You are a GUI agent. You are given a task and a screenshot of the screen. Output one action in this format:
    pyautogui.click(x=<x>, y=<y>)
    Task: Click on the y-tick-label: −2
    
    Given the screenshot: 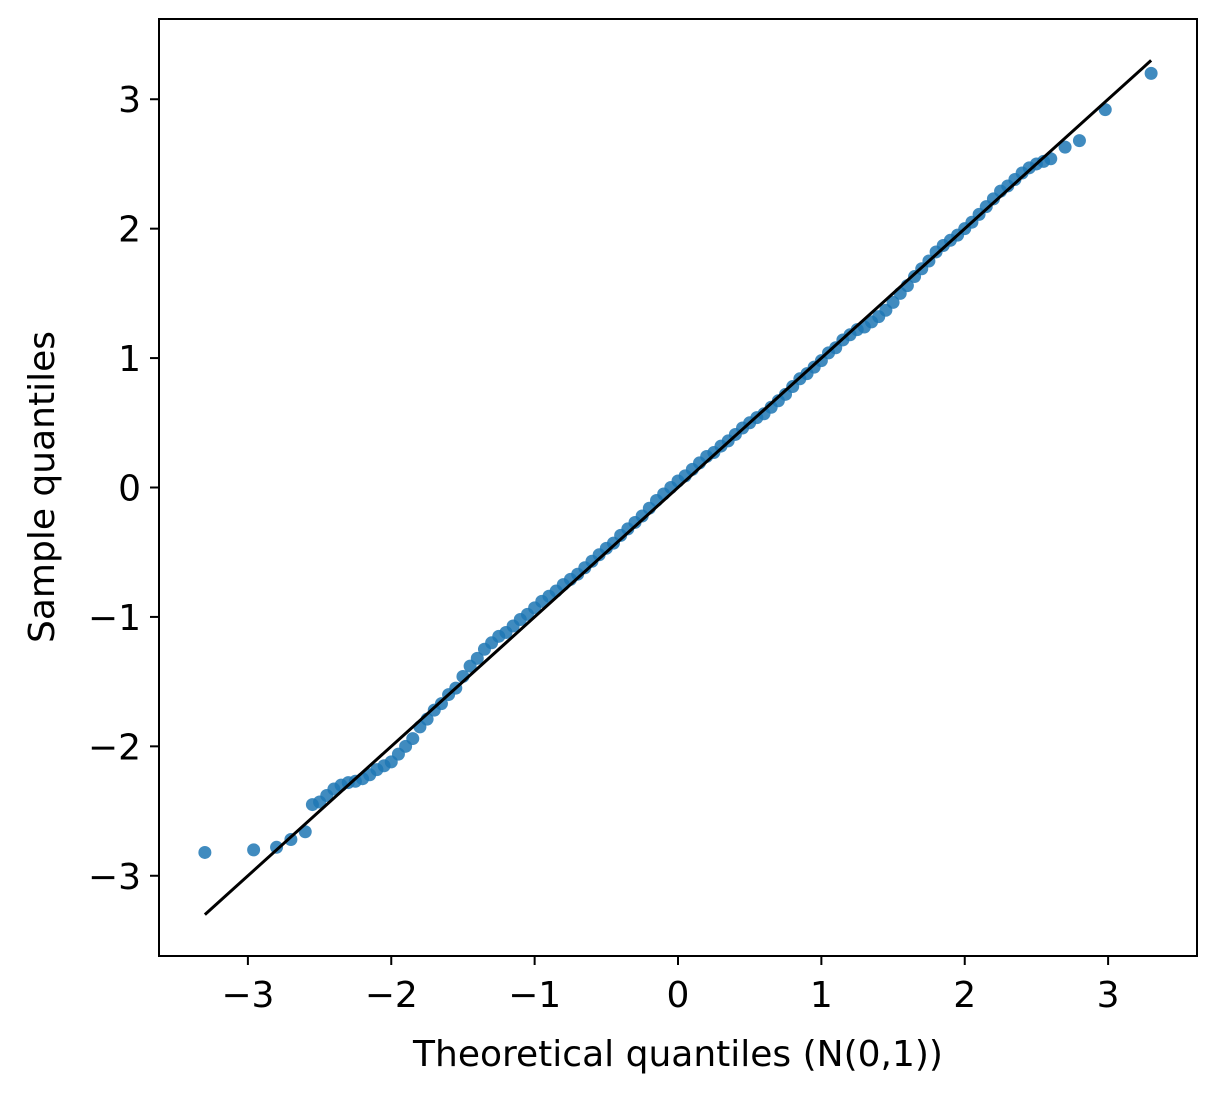 What is the action you would take?
    pyautogui.click(x=114, y=747)
    